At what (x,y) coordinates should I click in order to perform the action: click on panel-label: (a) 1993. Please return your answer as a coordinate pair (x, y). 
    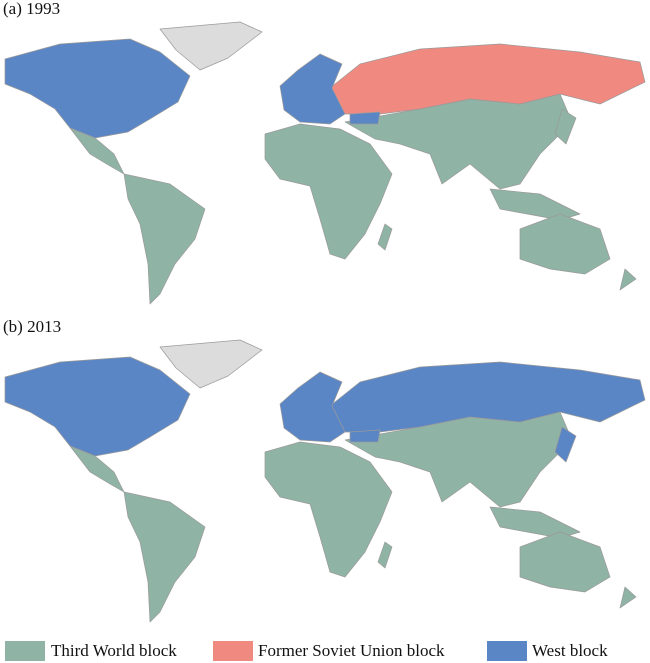
    Looking at the image, I should click on (31, 9).